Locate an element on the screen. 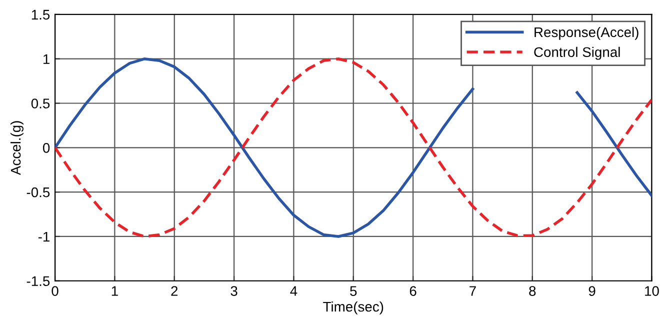 The height and width of the screenshot is (321, 663). x-tick-label: 6 is located at coordinates (413, 291).